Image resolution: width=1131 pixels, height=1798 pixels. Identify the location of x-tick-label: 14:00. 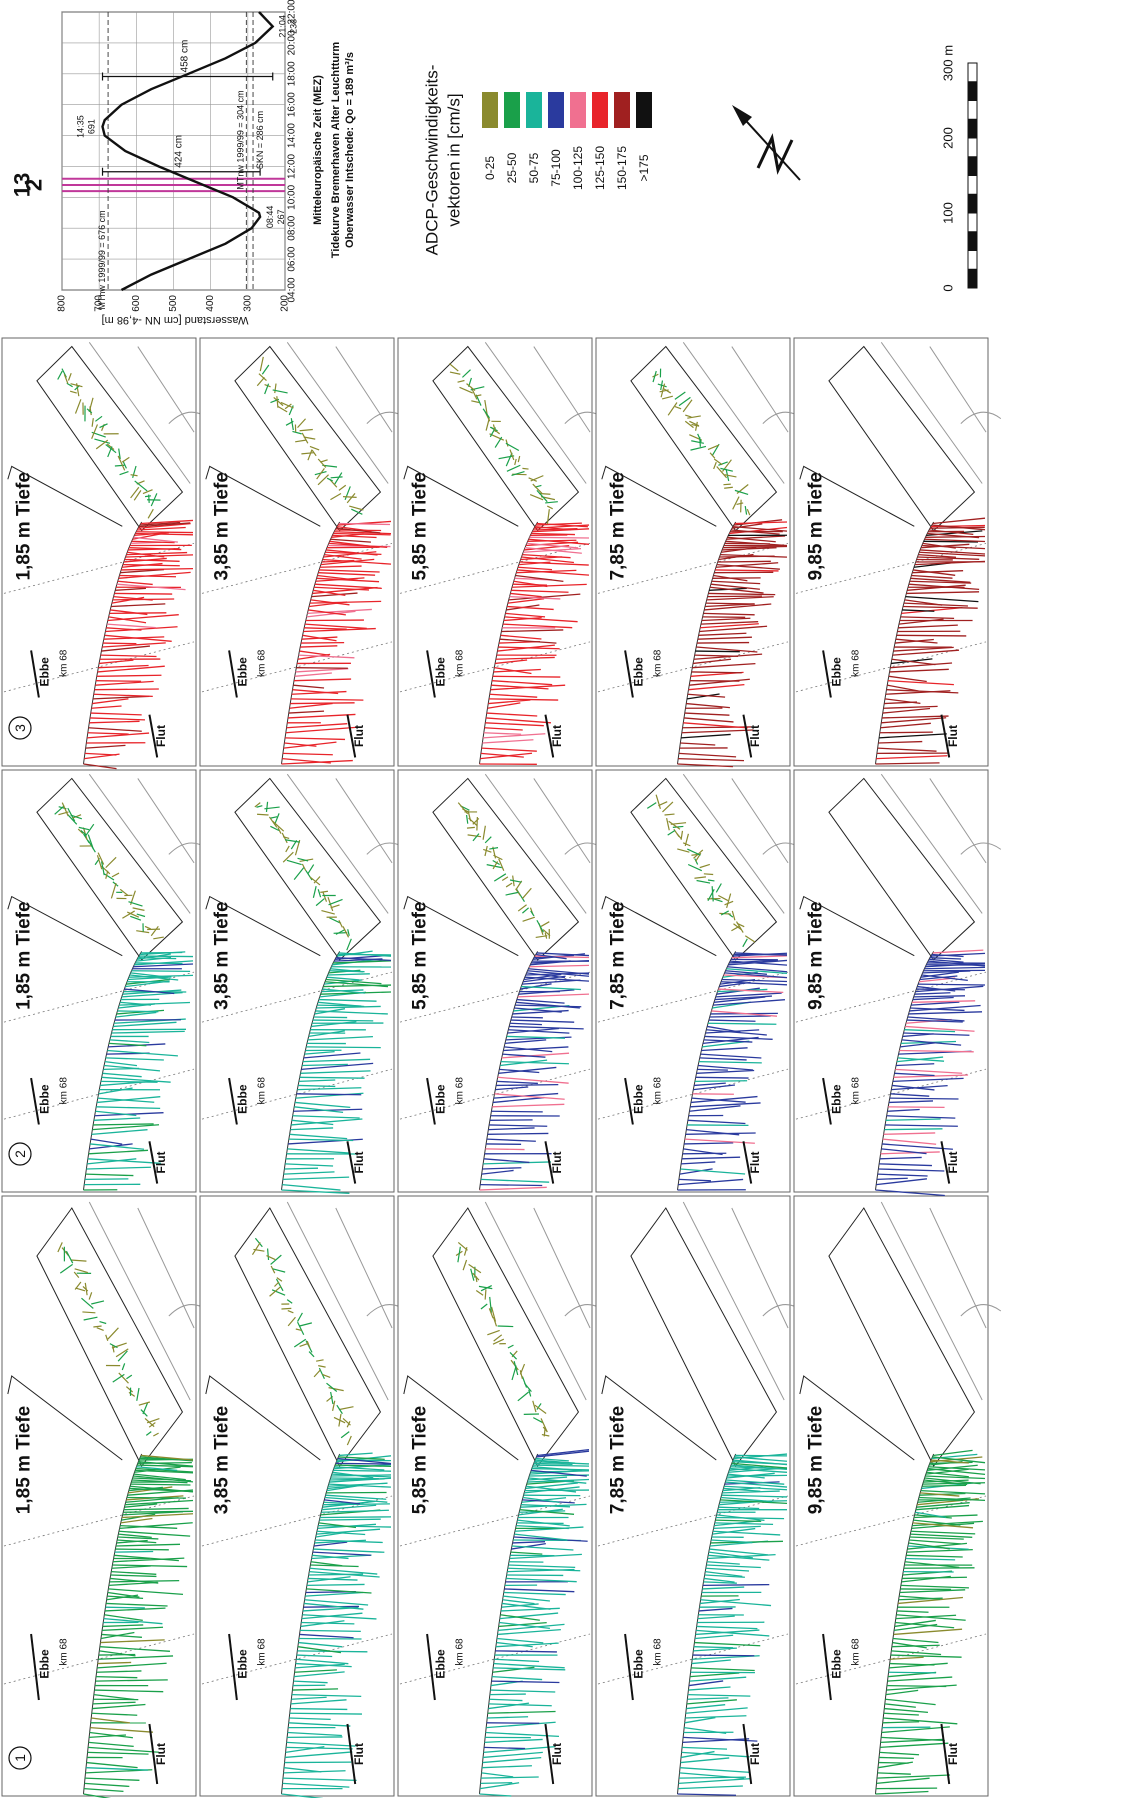
(291, 135).